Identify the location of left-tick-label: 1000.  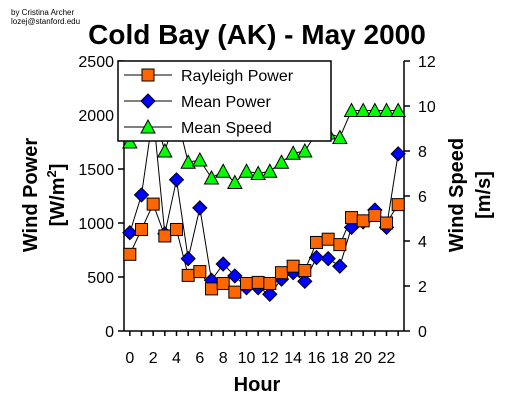
(96, 224).